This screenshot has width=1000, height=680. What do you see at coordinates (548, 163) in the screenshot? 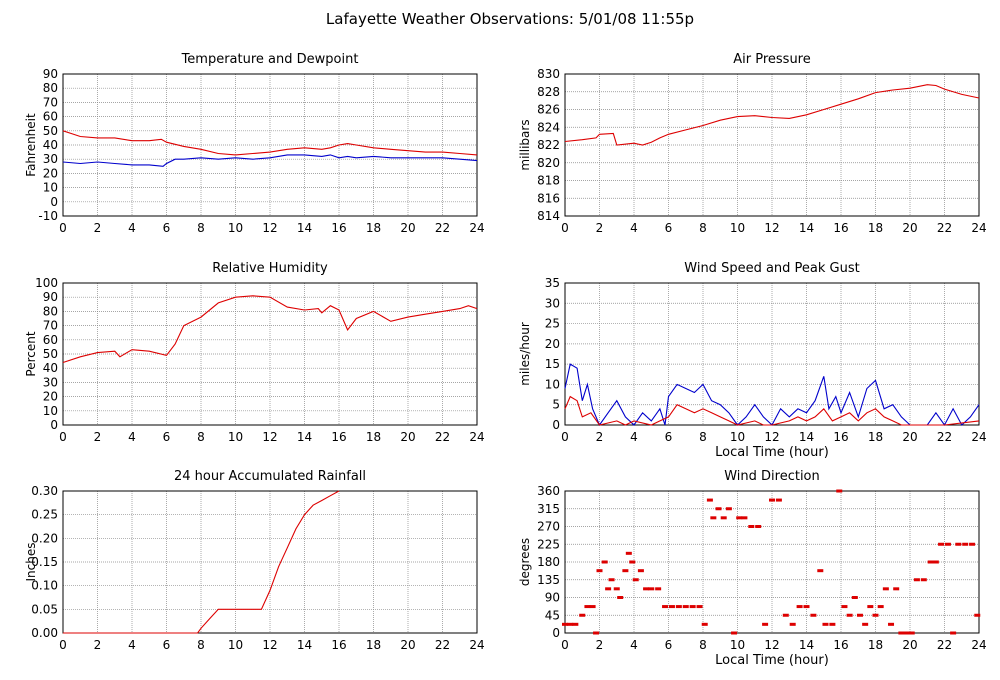
I see `y-tick-label: 820` at bounding box center [548, 163].